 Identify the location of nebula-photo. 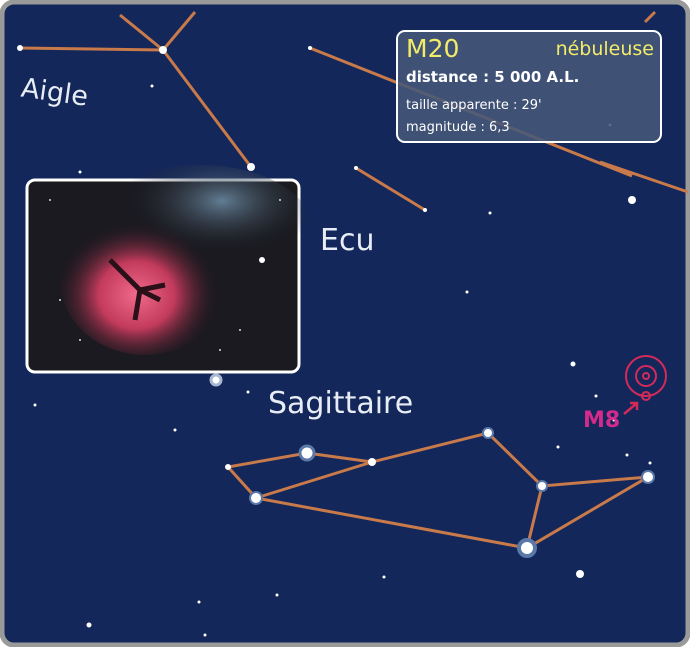
(167, 269).